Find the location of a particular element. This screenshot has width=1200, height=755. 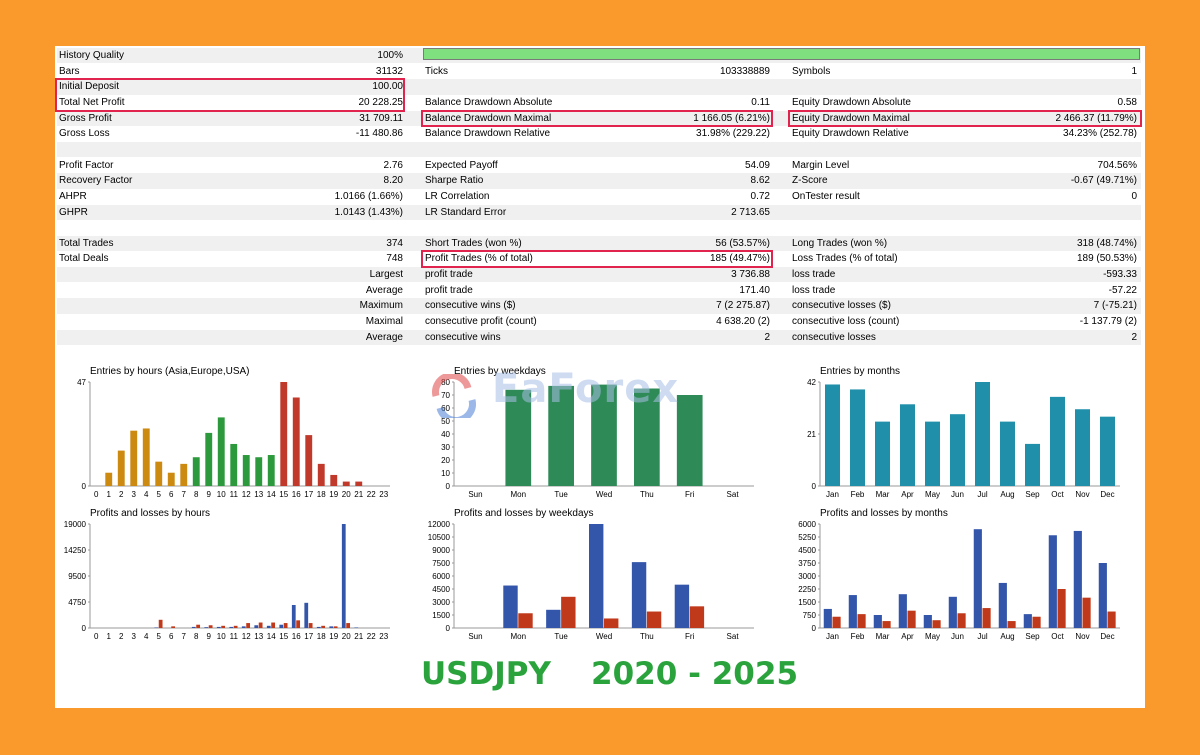

chart-axis is located at coordinates (603, 576).